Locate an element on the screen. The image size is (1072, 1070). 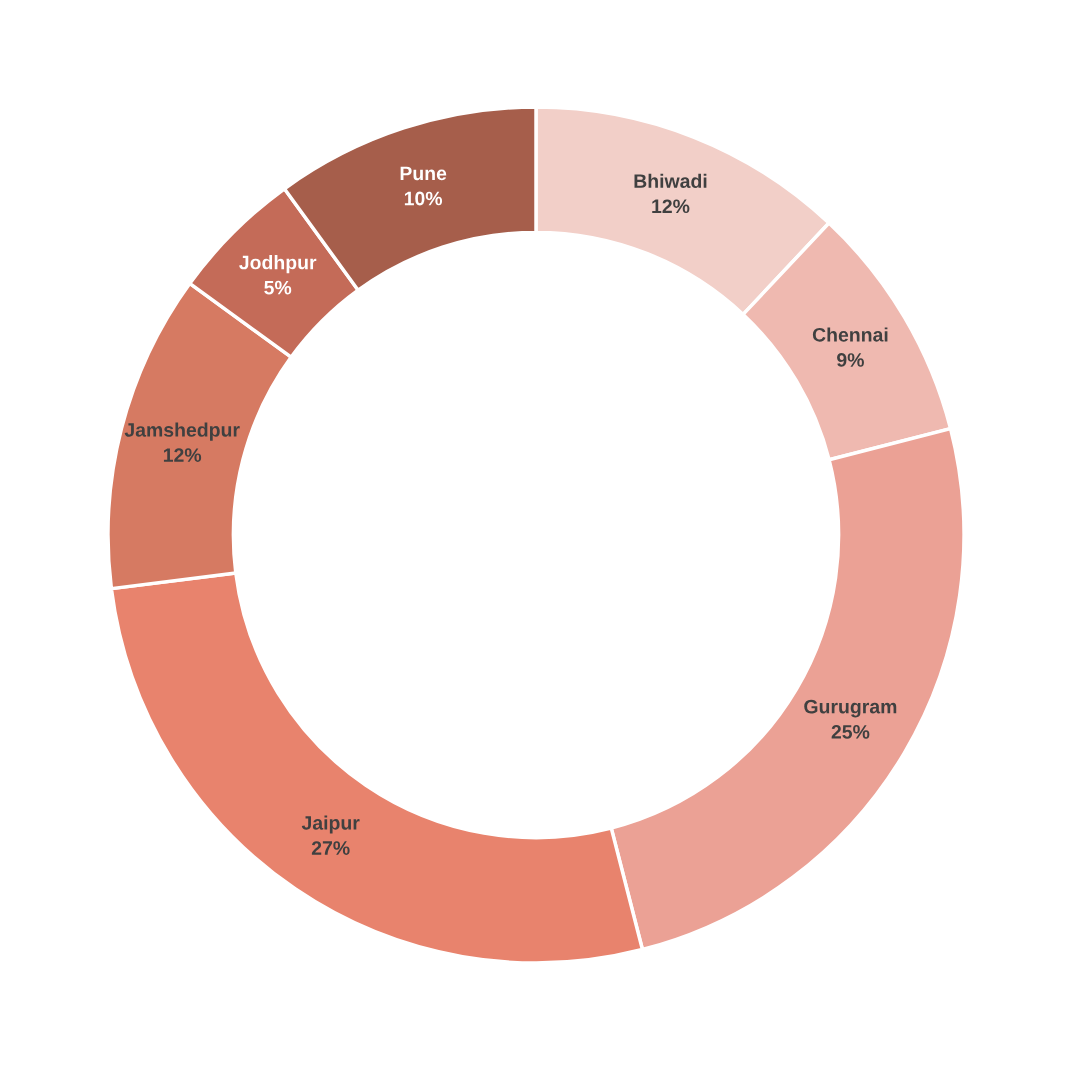
data-label: 27% is located at coordinates (330, 848).